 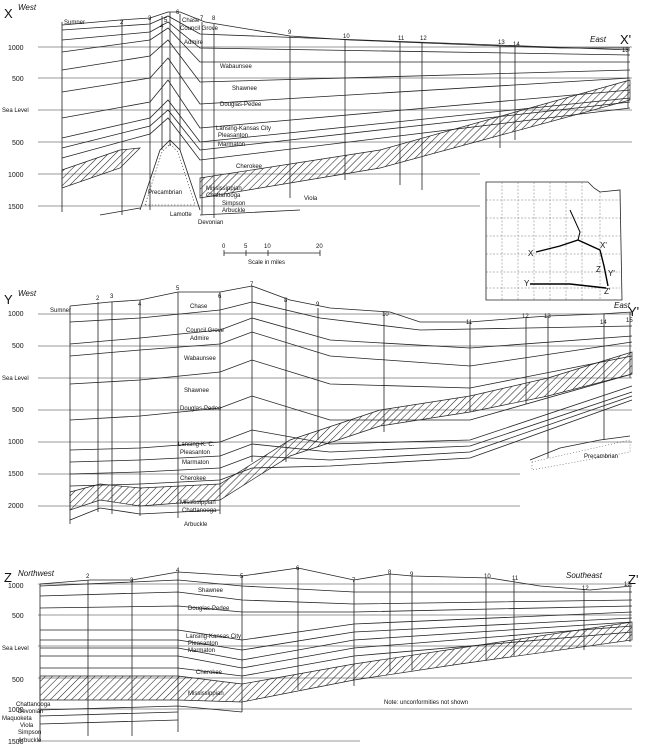 I want to click on z-well-4: 4, so click(x=178, y=571).